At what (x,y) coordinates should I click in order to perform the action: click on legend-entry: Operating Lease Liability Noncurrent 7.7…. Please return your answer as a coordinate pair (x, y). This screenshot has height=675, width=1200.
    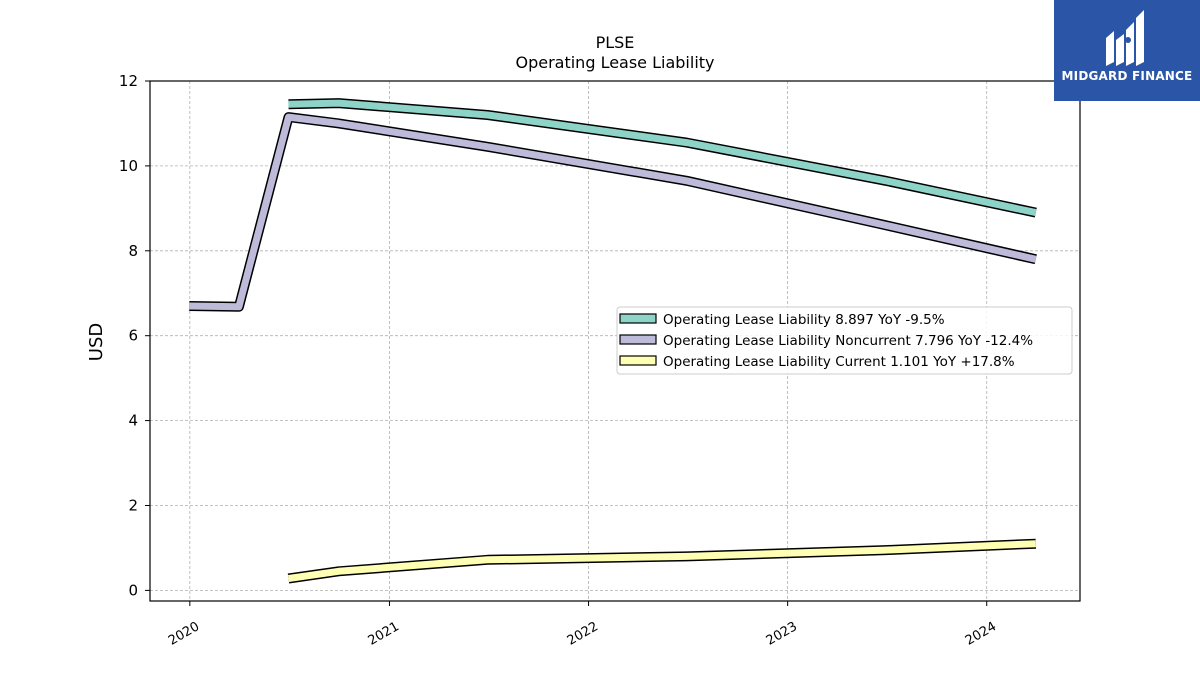
    Looking at the image, I should click on (848, 341).